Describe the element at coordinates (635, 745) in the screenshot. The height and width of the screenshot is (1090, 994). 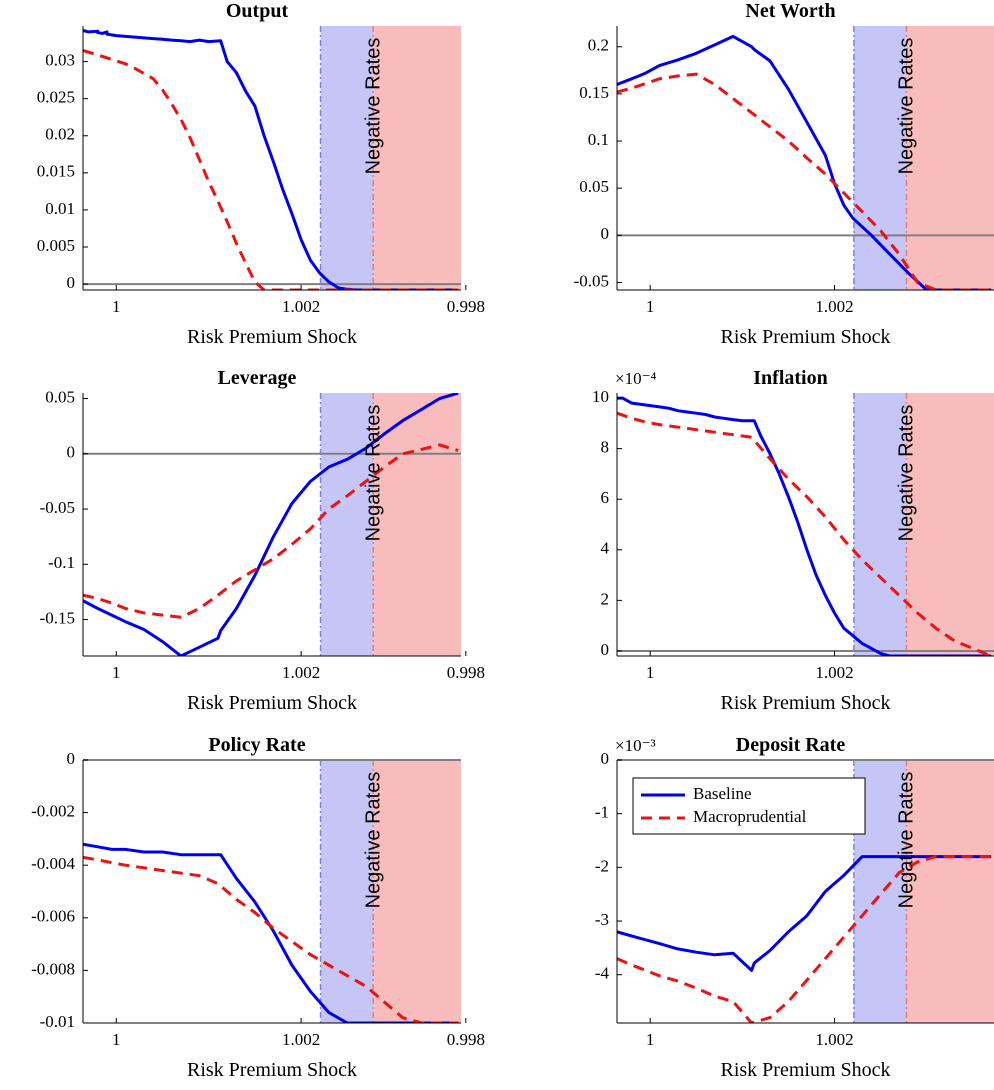
I see `axis-exponent: ×10⁻³` at that location.